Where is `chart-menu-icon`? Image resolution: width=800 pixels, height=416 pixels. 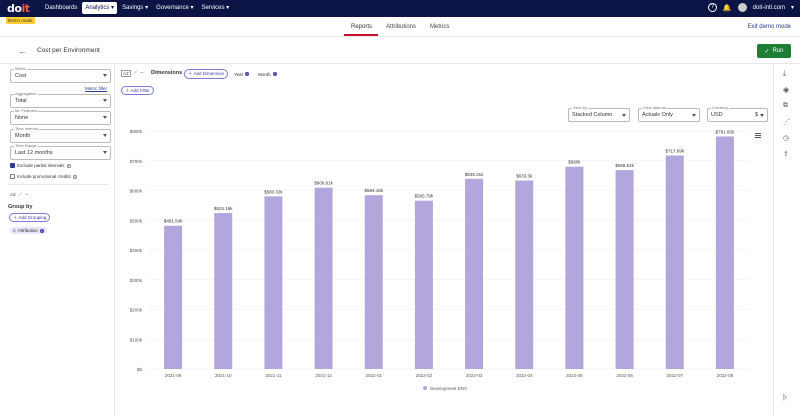 chart-menu-icon is located at coordinates (758, 136).